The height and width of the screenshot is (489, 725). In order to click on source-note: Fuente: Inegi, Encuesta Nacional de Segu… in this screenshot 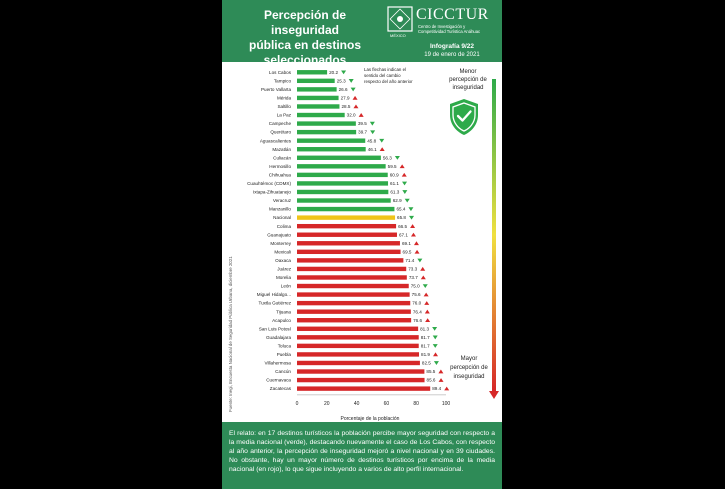, I will do `click(230, 334)`.